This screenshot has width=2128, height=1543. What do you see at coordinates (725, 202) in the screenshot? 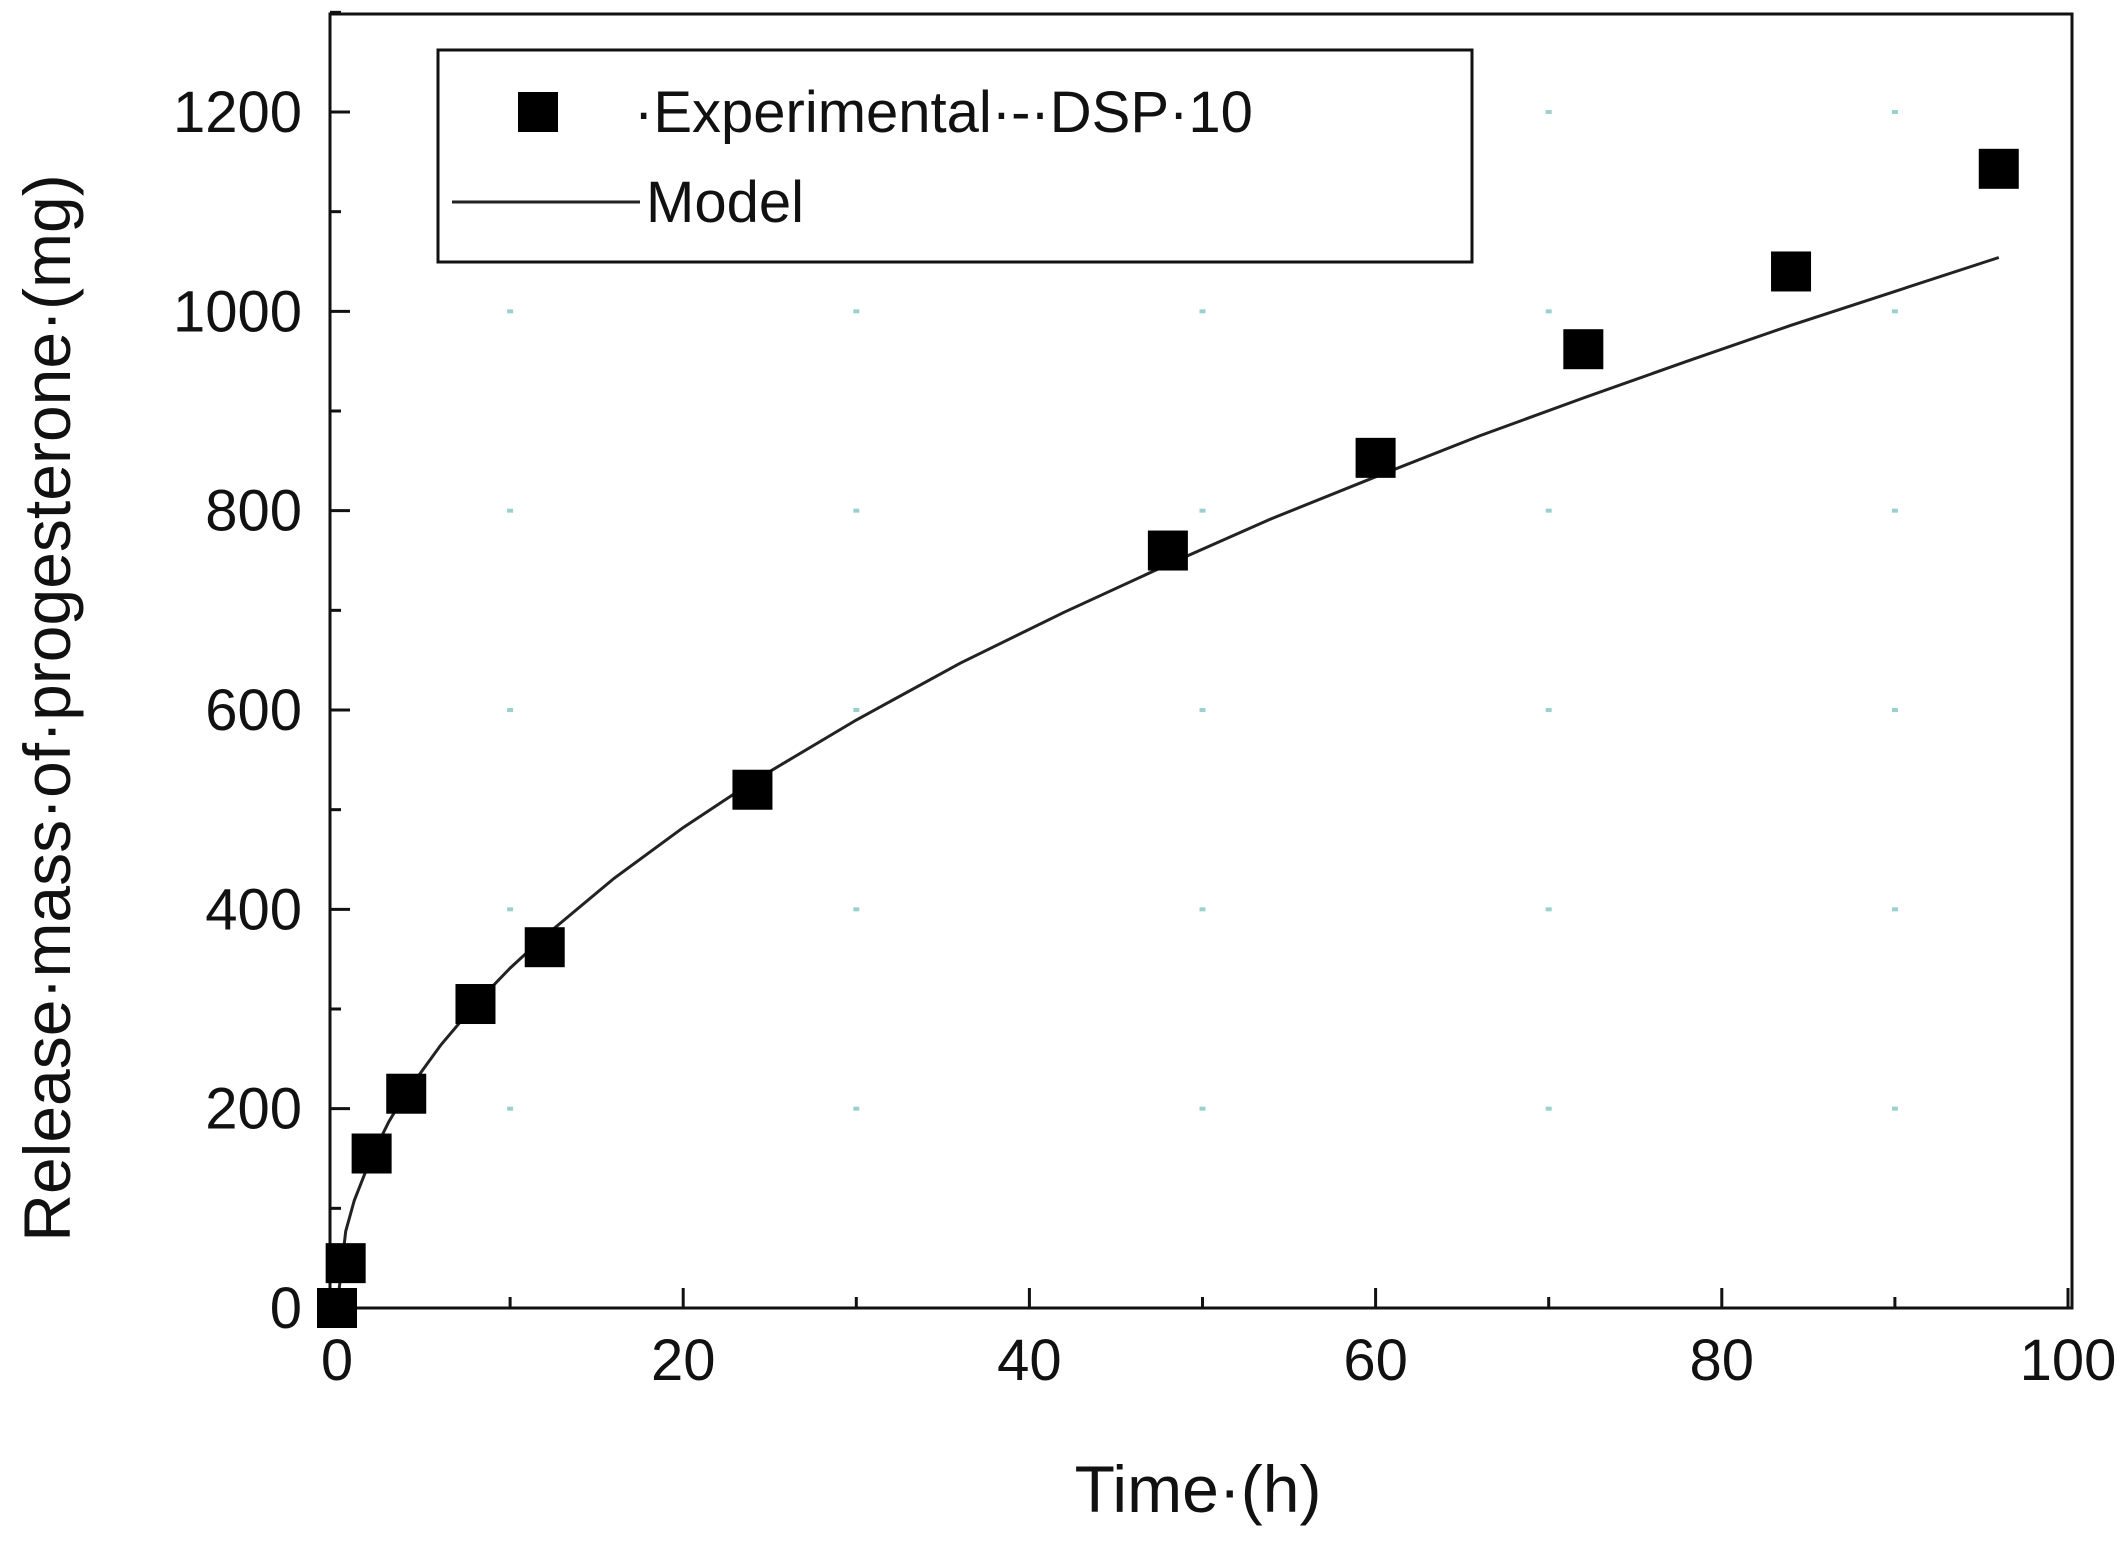
I see `legend-label-model: Model` at bounding box center [725, 202].